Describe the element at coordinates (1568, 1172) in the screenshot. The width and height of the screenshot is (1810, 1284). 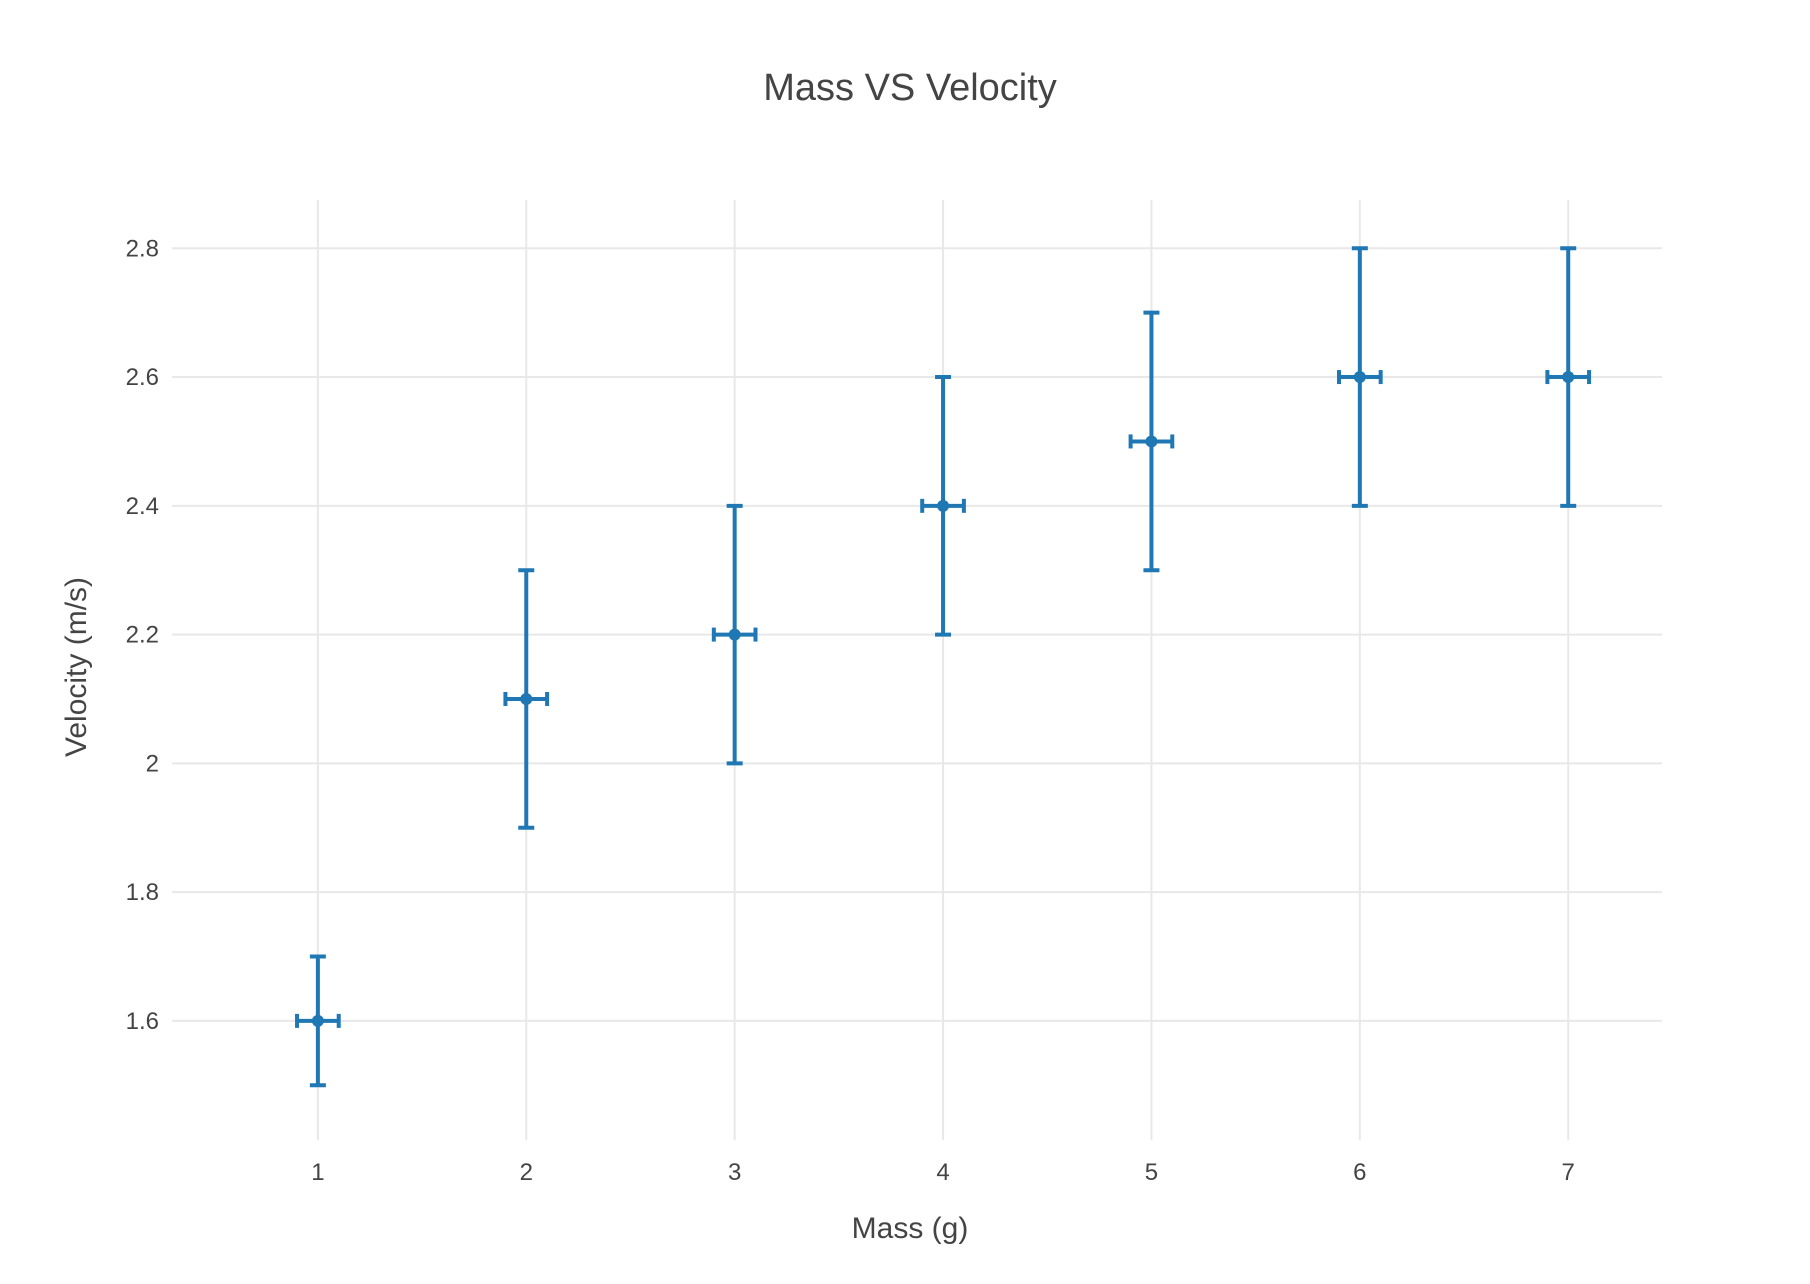
I see `x-tick-label: 7` at that location.